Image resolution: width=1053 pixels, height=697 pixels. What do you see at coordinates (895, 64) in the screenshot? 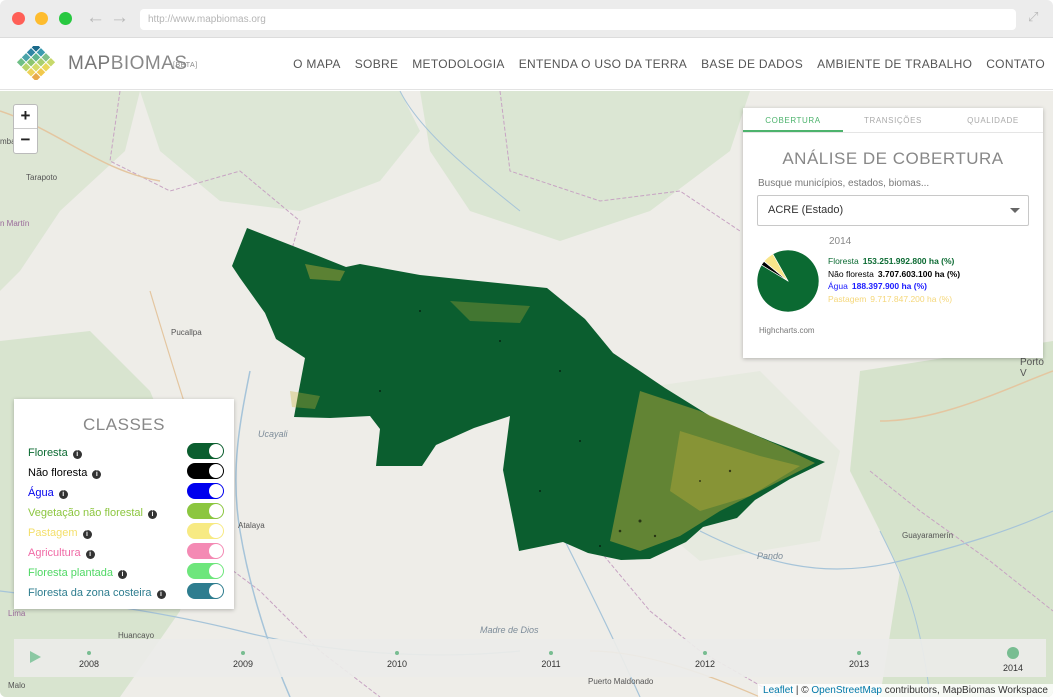
I see `nav-ambiente-de-trabalho: AMBIENTE DE TRABALHO` at bounding box center [895, 64].